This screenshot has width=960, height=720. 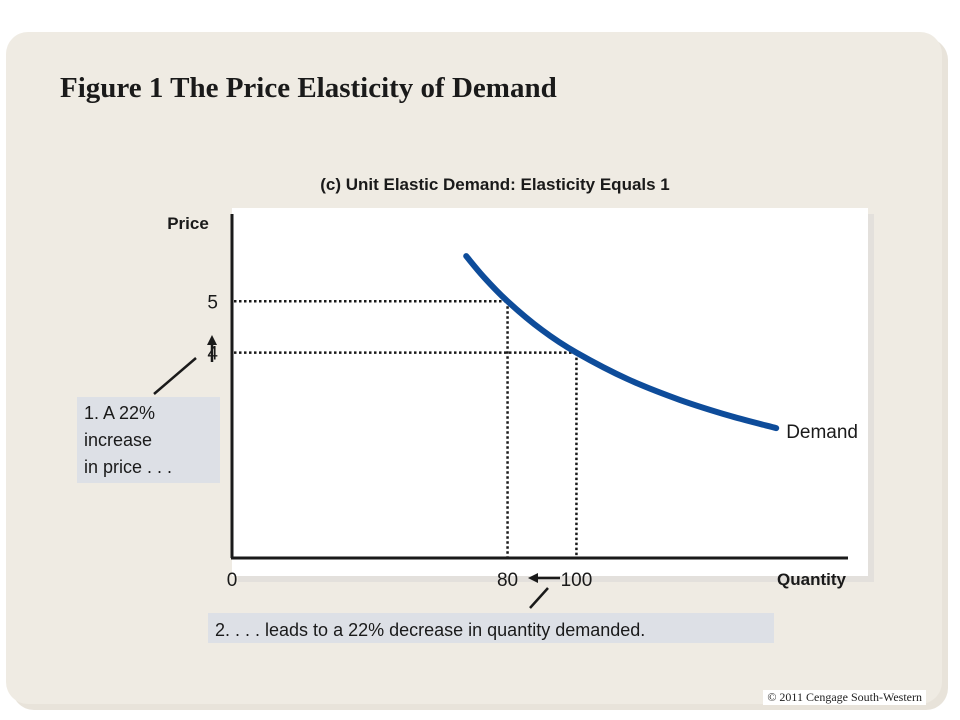 What do you see at coordinates (539, 598) in the screenshot?
I see `quantity-callout-leader` at bounding box center [539, 598].